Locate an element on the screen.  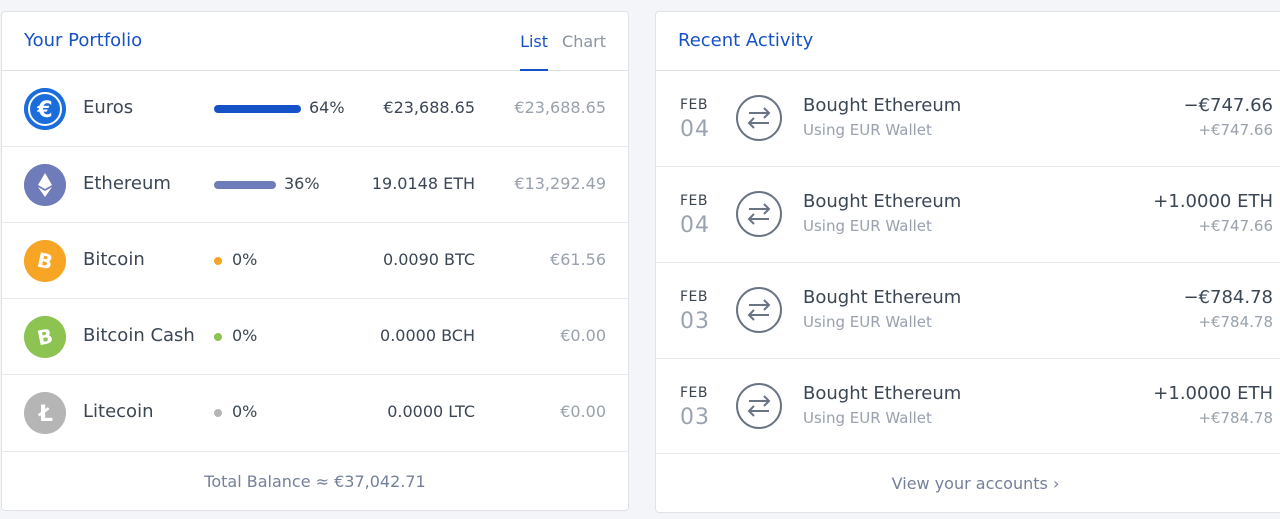
view-accounts-link: View your accounts › is located at coordinates (975, 483).